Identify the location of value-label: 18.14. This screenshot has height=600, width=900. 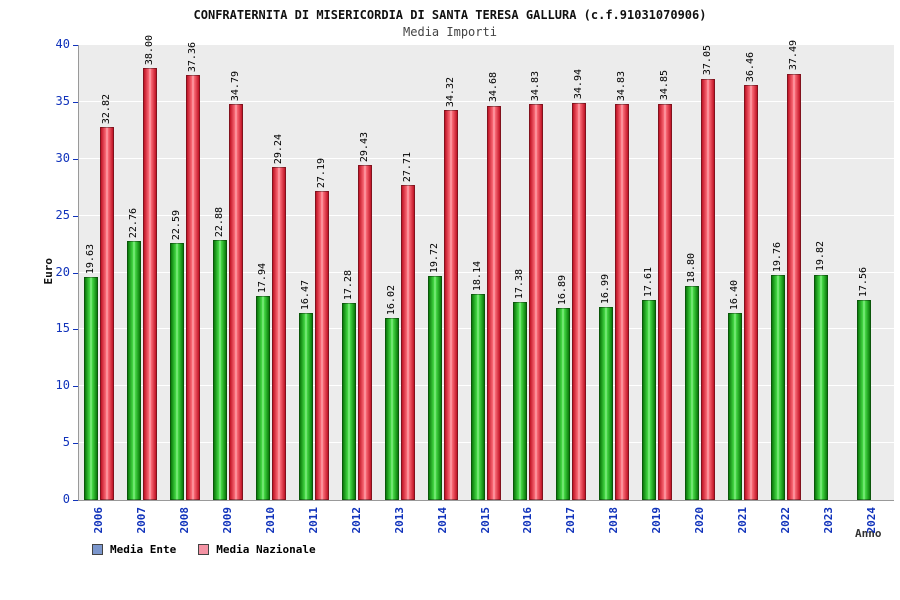
(477, 275).